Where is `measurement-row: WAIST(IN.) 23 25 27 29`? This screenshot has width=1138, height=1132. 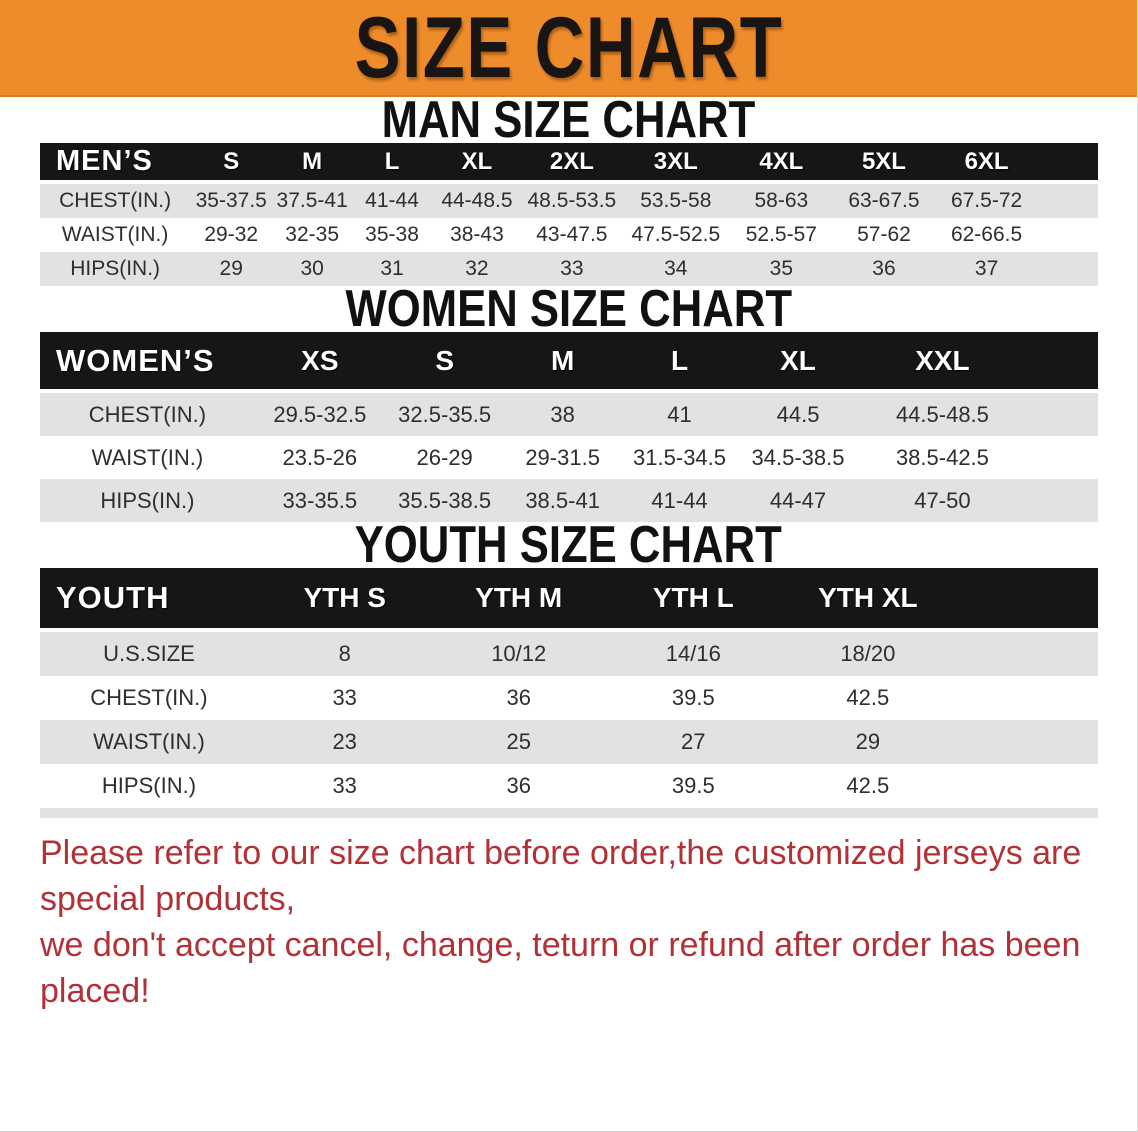 measurement-row: WAIST(IN.) 23 25 27 29 is located at coordinates (569, 742).